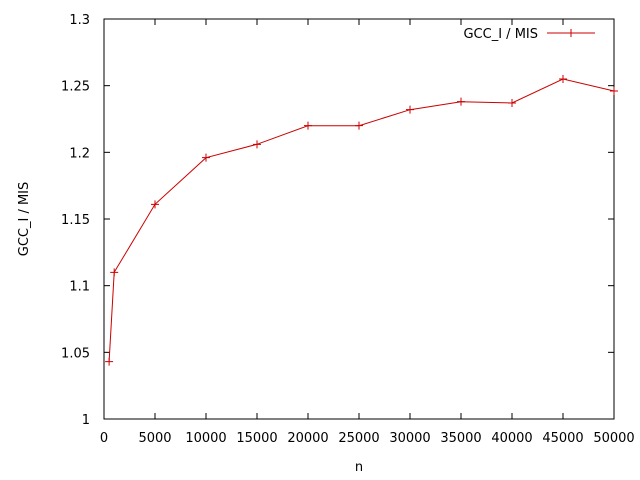  What do you see at coordinates (256, 438) in the screenshot?
I see `x-tick-label: 15000` at bounding box center [256, 438].